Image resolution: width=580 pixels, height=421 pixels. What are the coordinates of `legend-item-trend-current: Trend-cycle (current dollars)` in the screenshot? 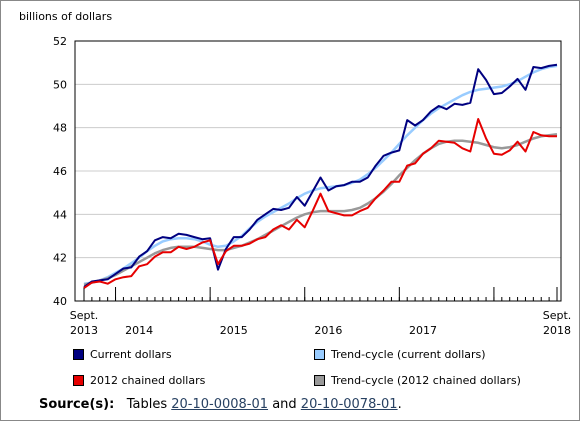 It's located at (400, 354).